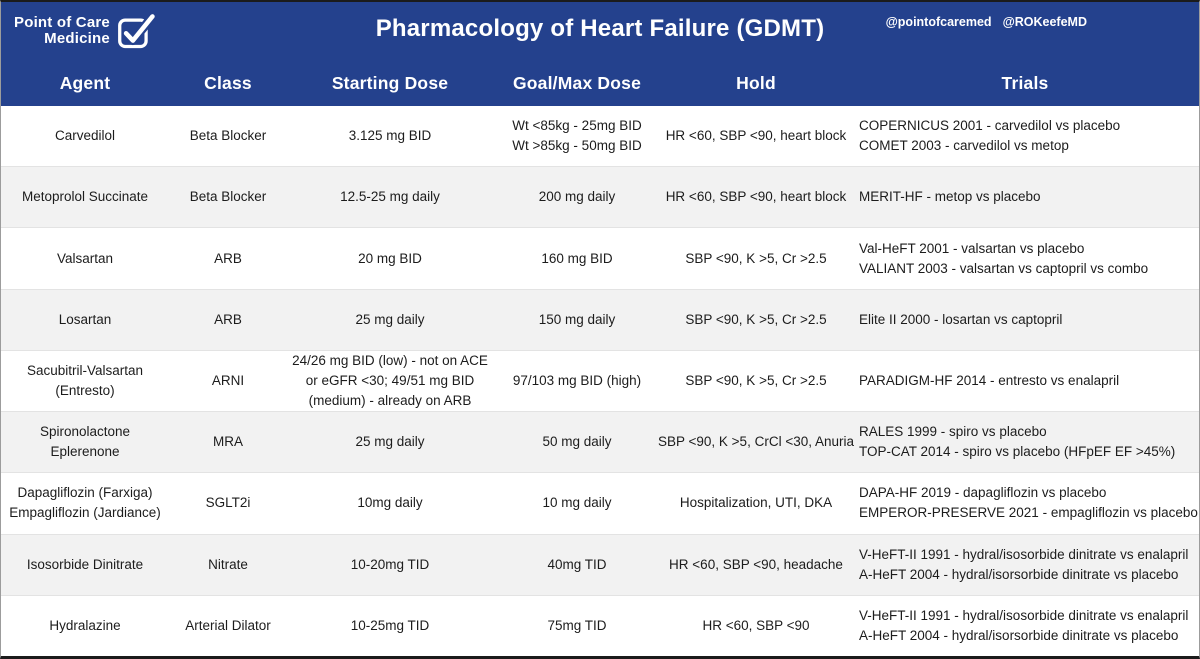  Describe the element at coordinates (77, 38) in the screenshot. I see `brand-name-line2: Medicine` at that location.